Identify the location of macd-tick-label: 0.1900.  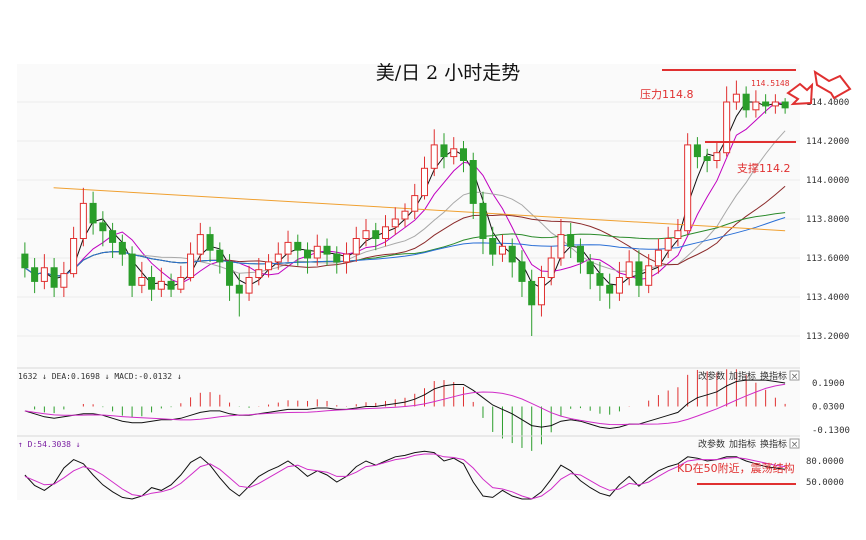
(828, 384).